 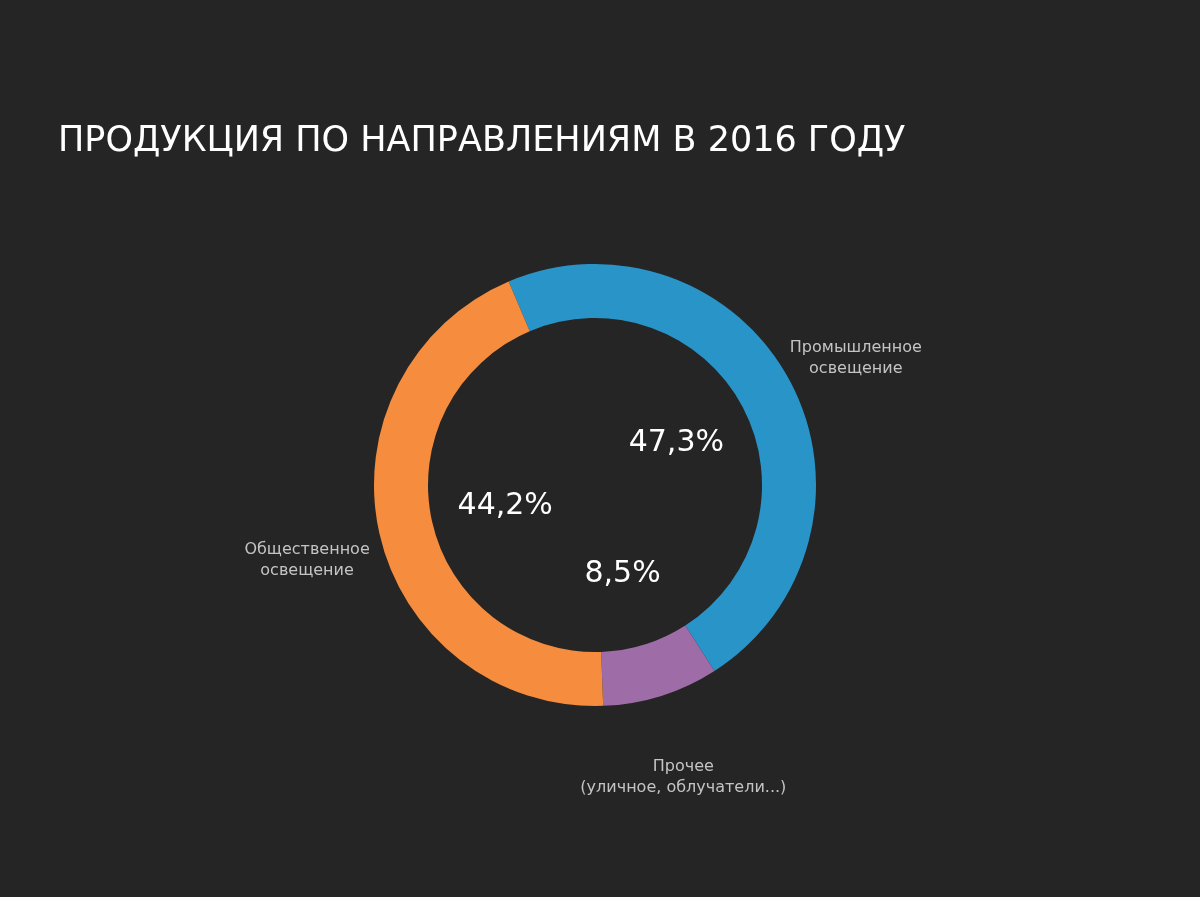 I want to click on slice-label: Прочее (уличное, облучатели...), so click(x=683, y=776).